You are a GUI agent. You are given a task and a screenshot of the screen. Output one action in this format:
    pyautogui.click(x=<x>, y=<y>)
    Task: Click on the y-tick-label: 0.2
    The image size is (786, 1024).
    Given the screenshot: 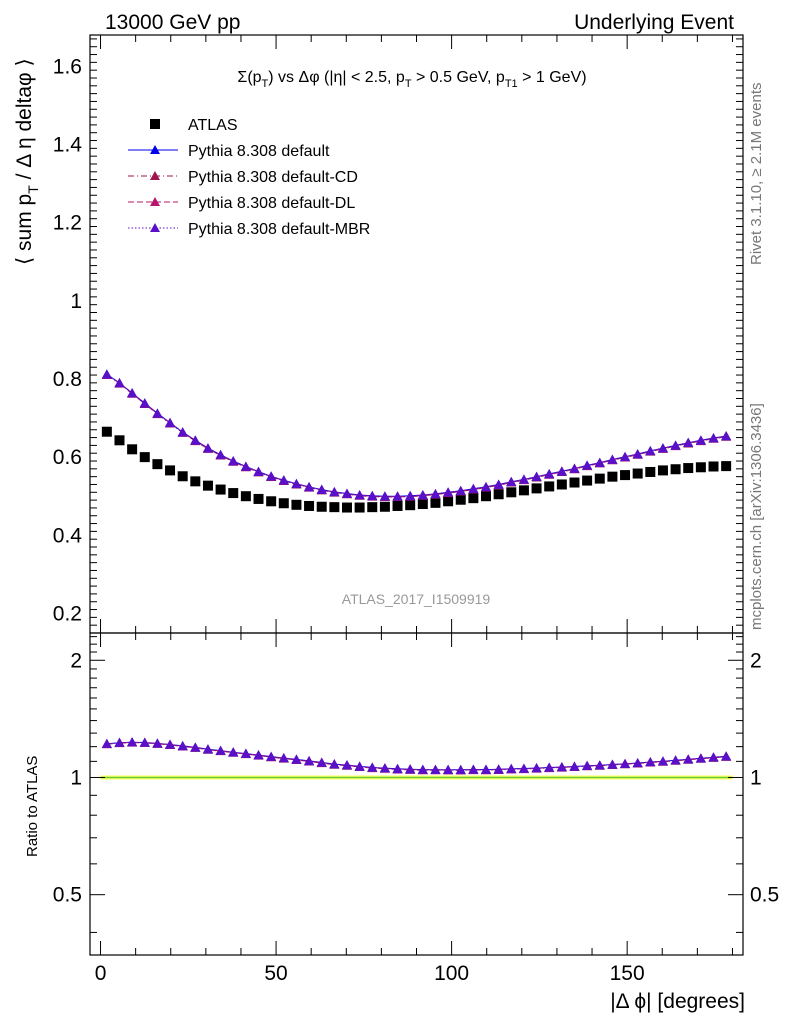 What is the action you would take?
    pyautogui.click(x=67, y=613)
    